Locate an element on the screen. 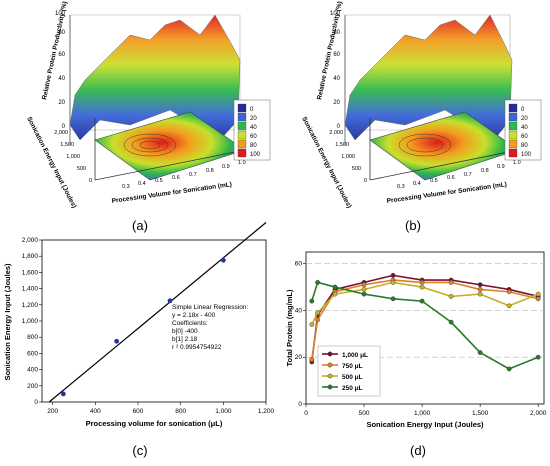 Image resolution: width=550 pixels, height=466 pixels. y-tick: 1,000 is located at coordinates (348, 157).